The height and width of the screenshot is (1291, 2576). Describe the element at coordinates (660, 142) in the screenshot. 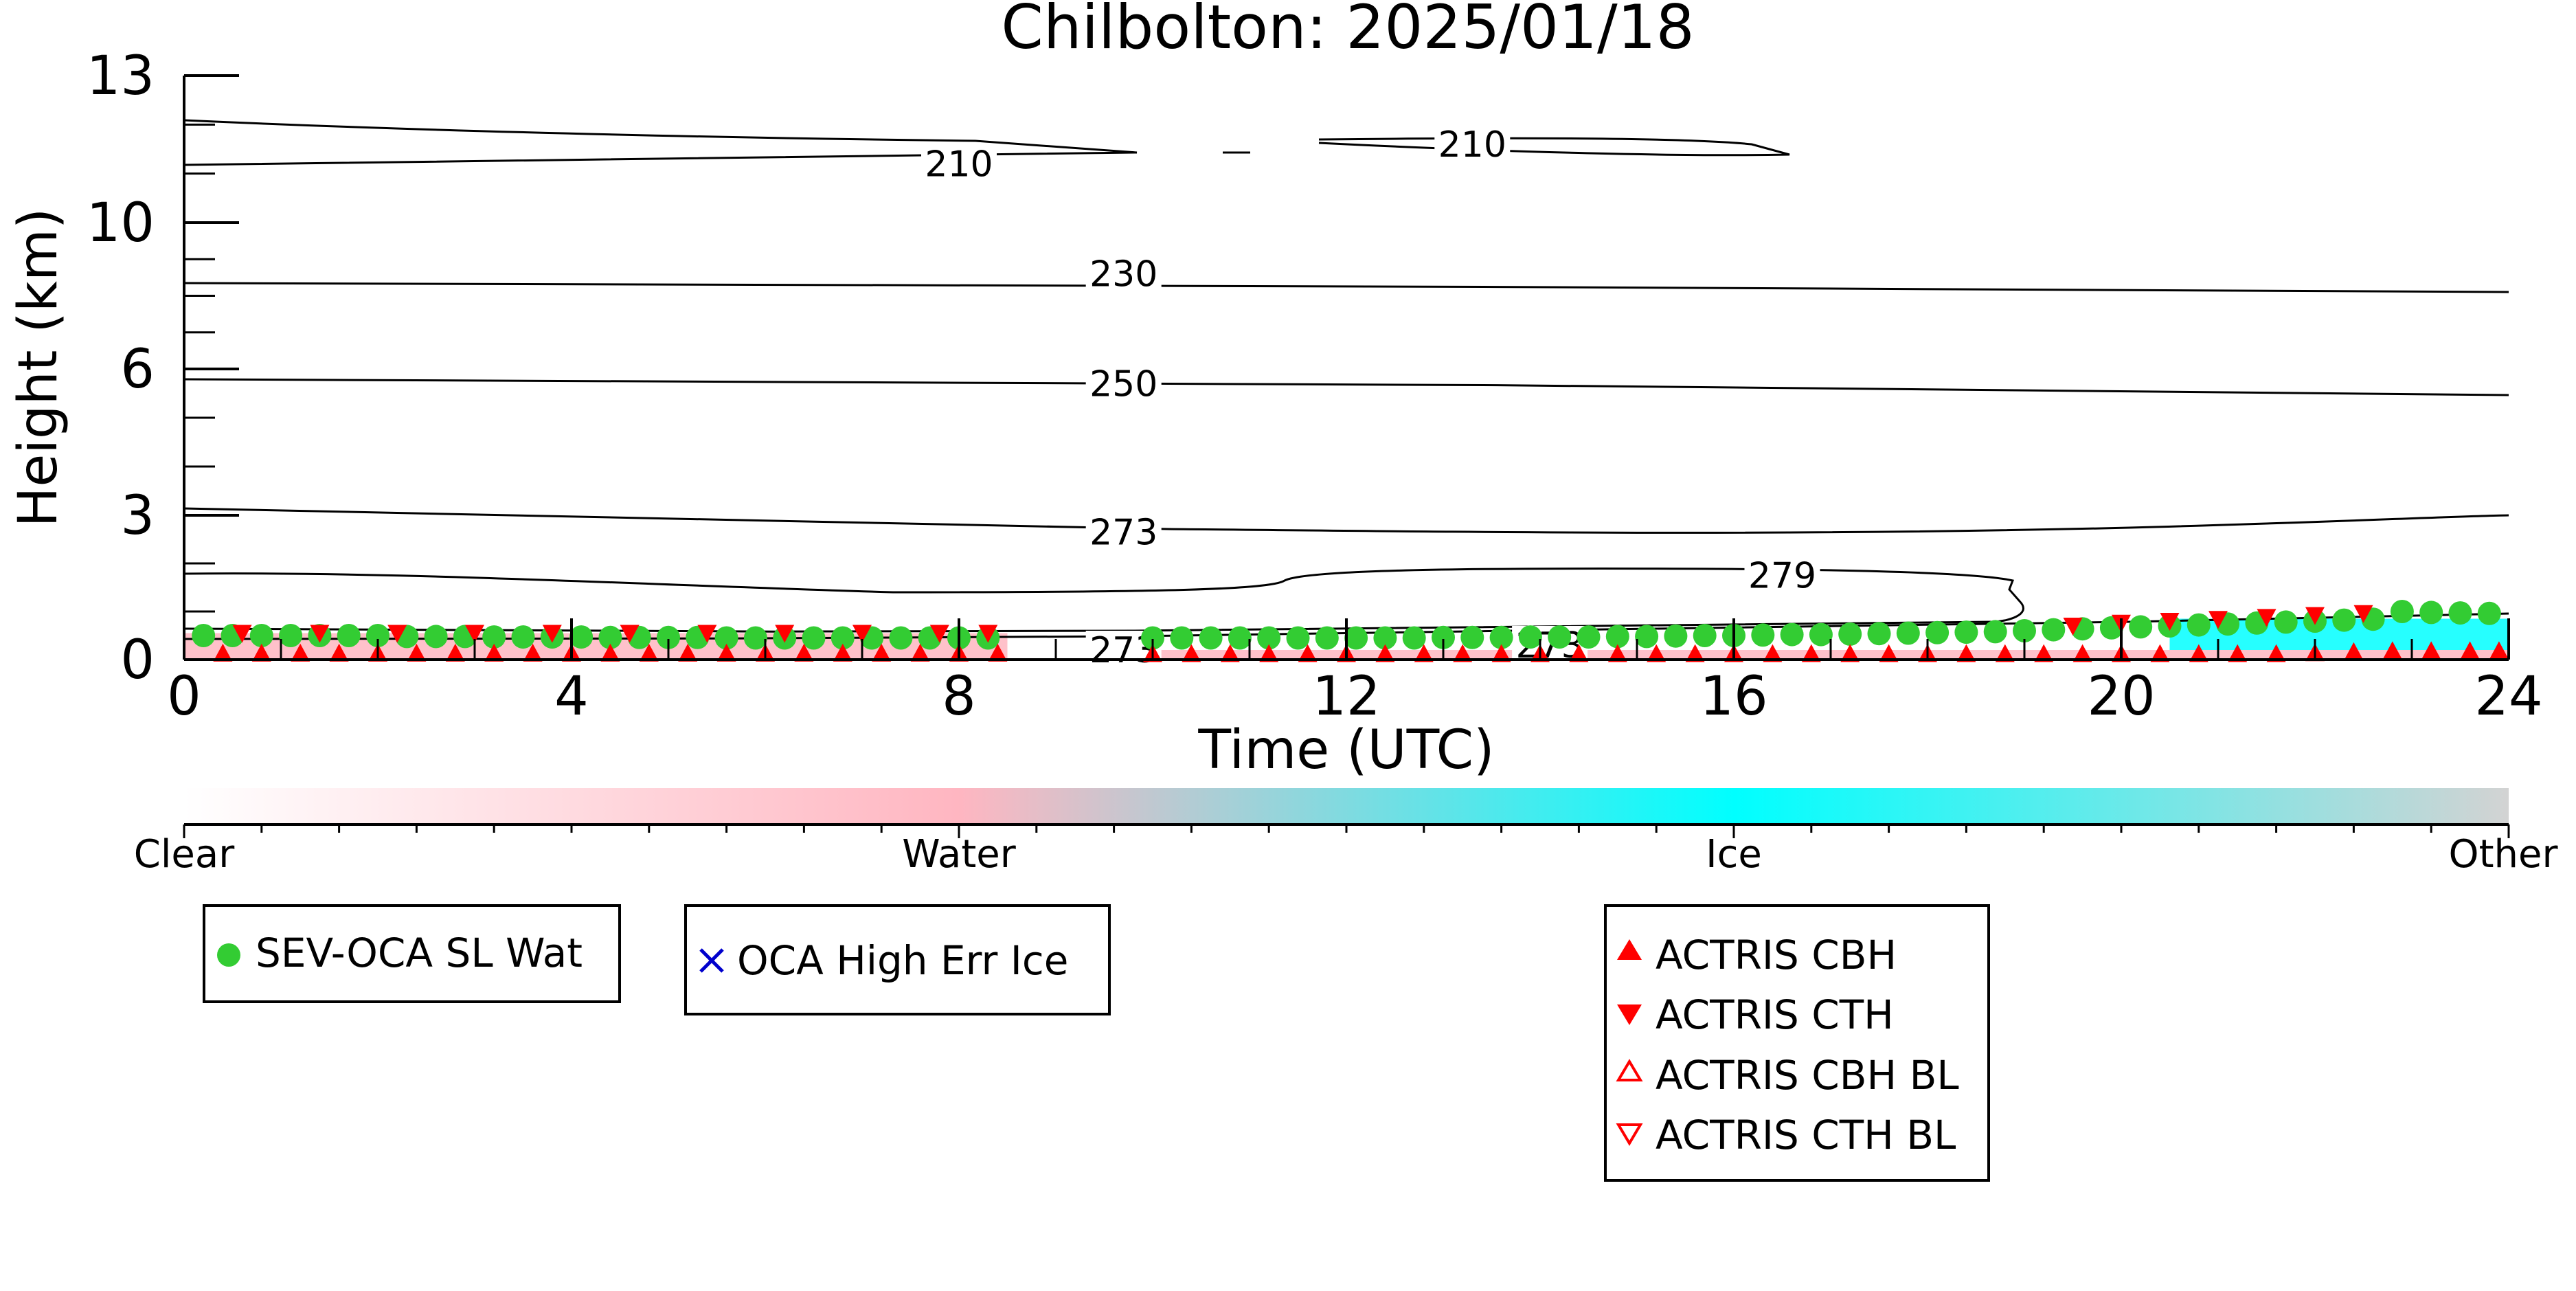

I see `contour-210-line` at that location.